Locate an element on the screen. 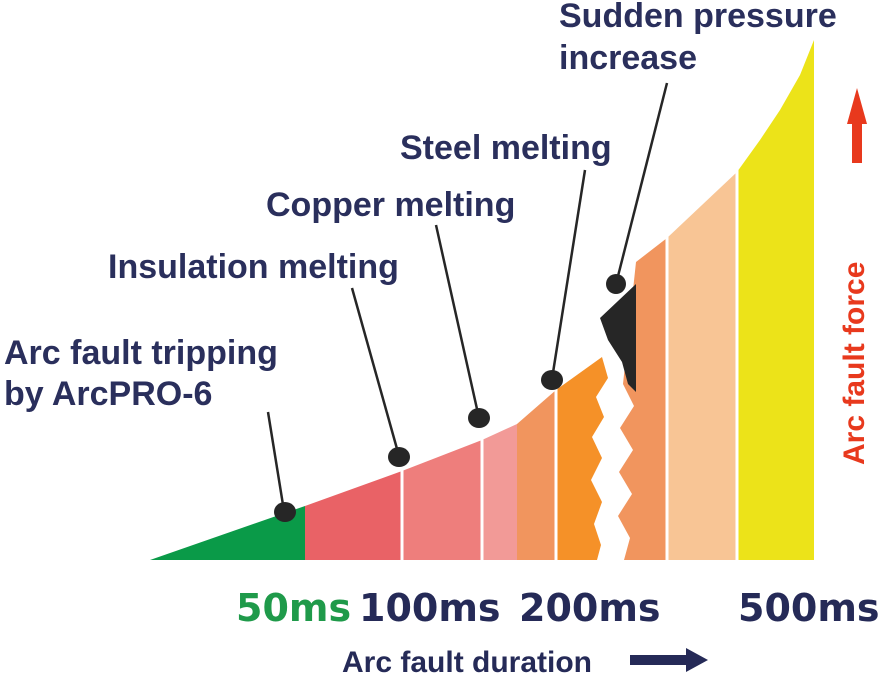 The height and width of the screenshot is (681, 883). zone-100ms-red is located at coordinates (353, 515).